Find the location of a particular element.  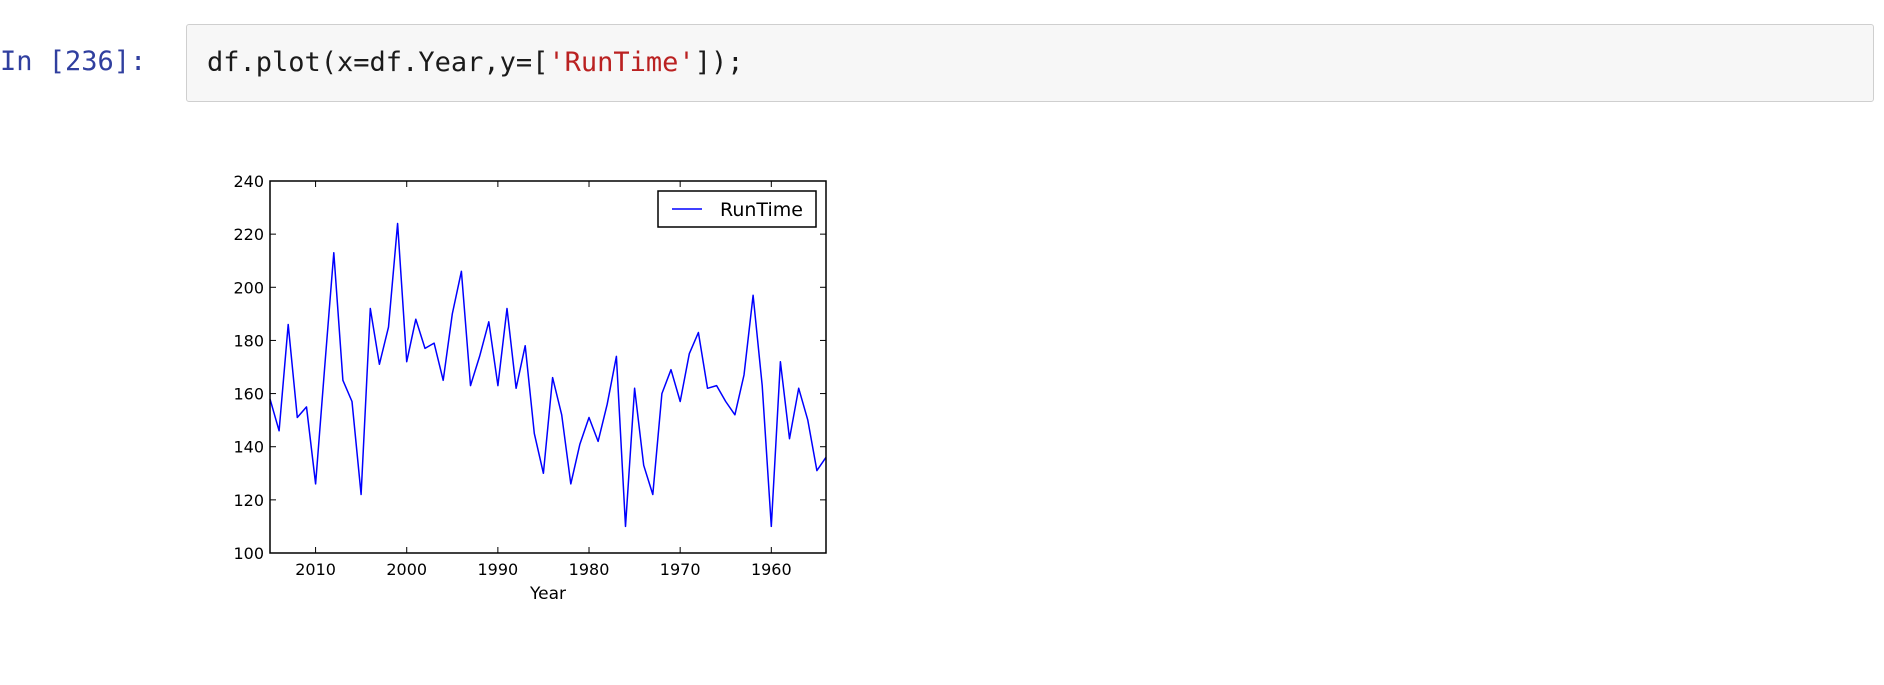

y-tick-label: 200 is located at coordinates (248, 287).